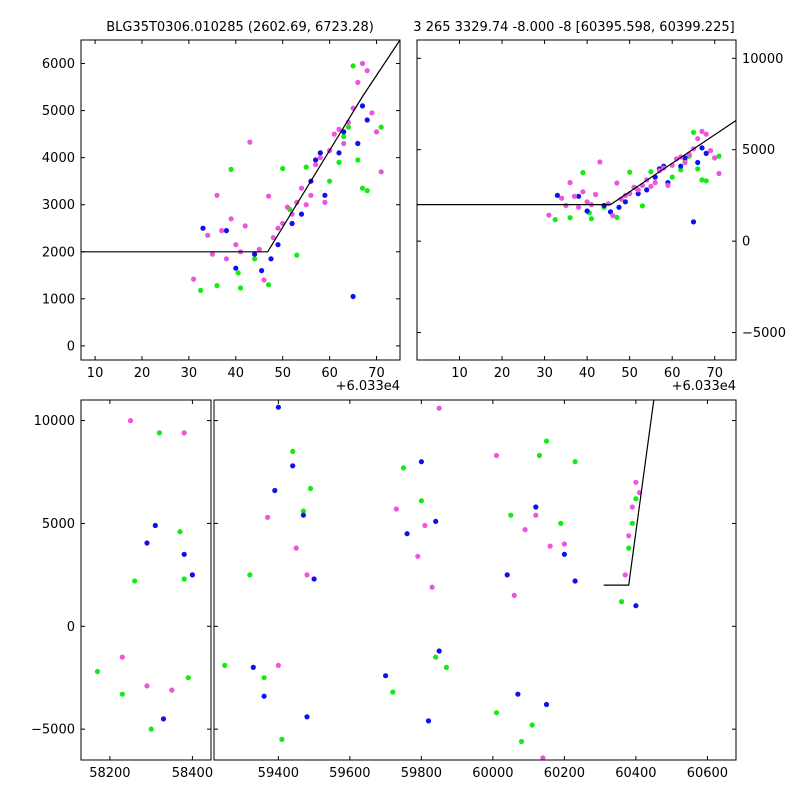 Image resolution: width=800 pixels, height=800 pixels. I want to click on x-tick-label: 60000, so click(492, 773).